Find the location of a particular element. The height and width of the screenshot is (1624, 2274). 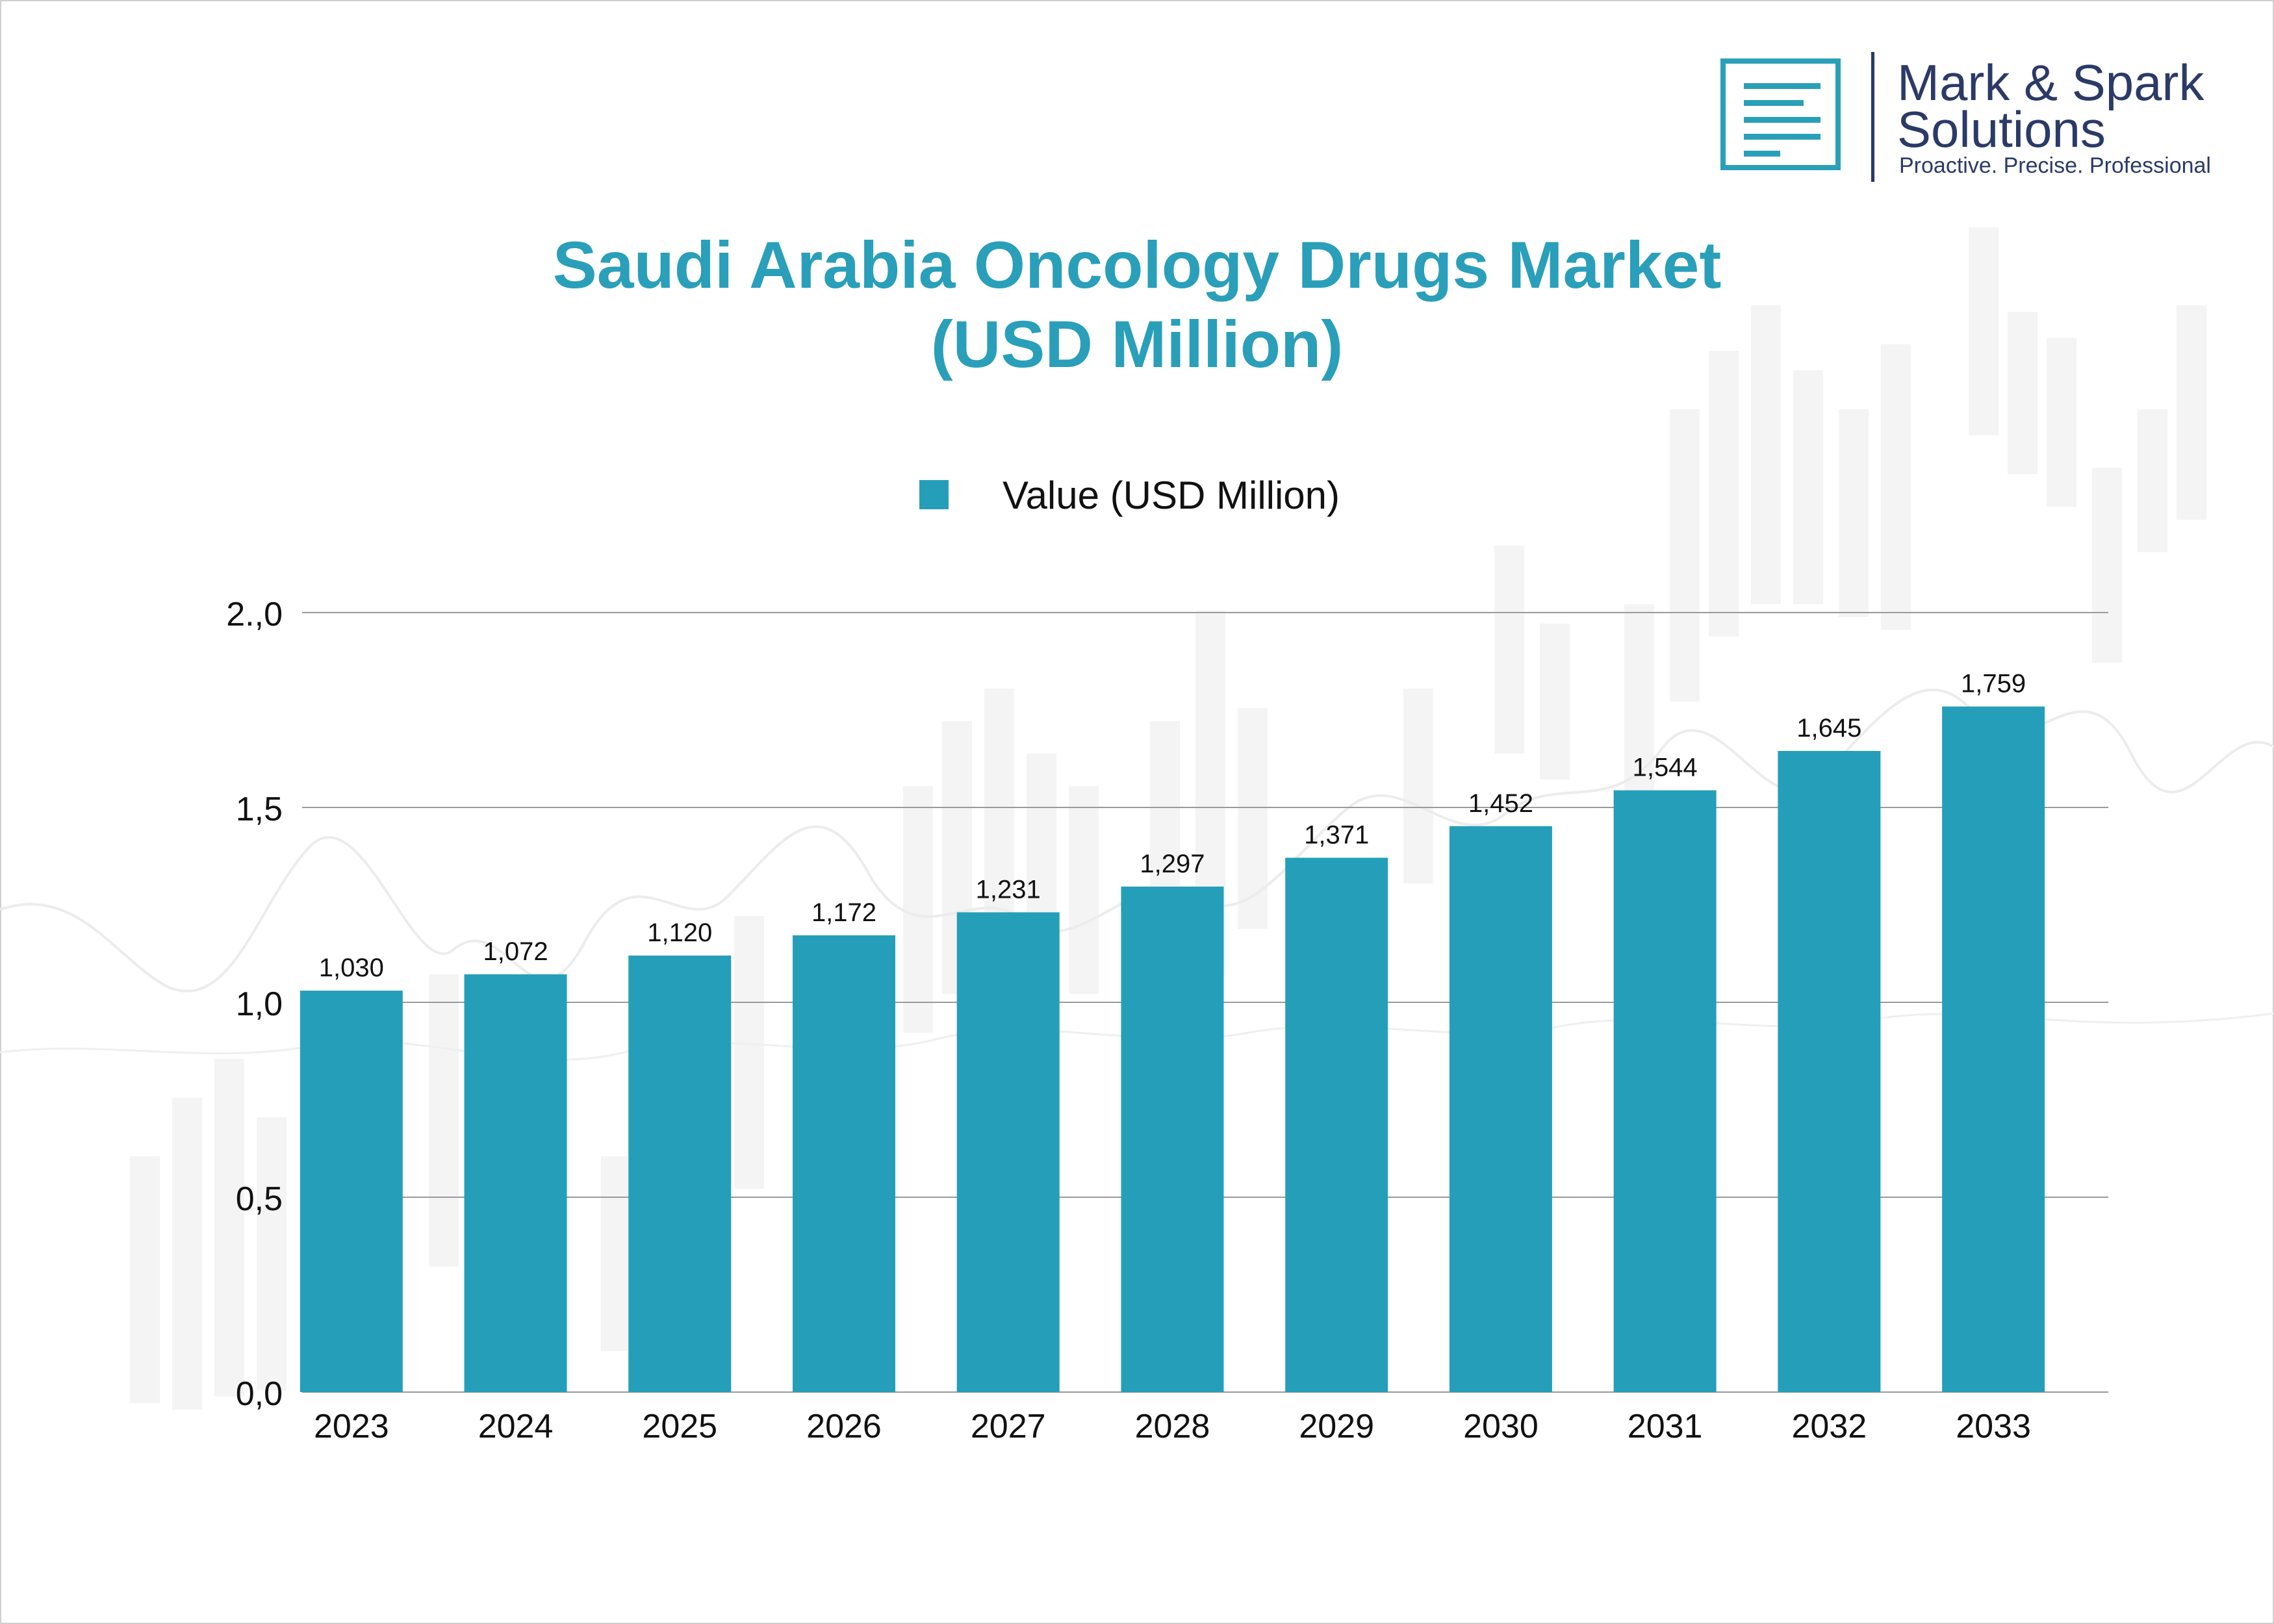

x-tick-label: 2029 is located at coordinates (1336, 1426).